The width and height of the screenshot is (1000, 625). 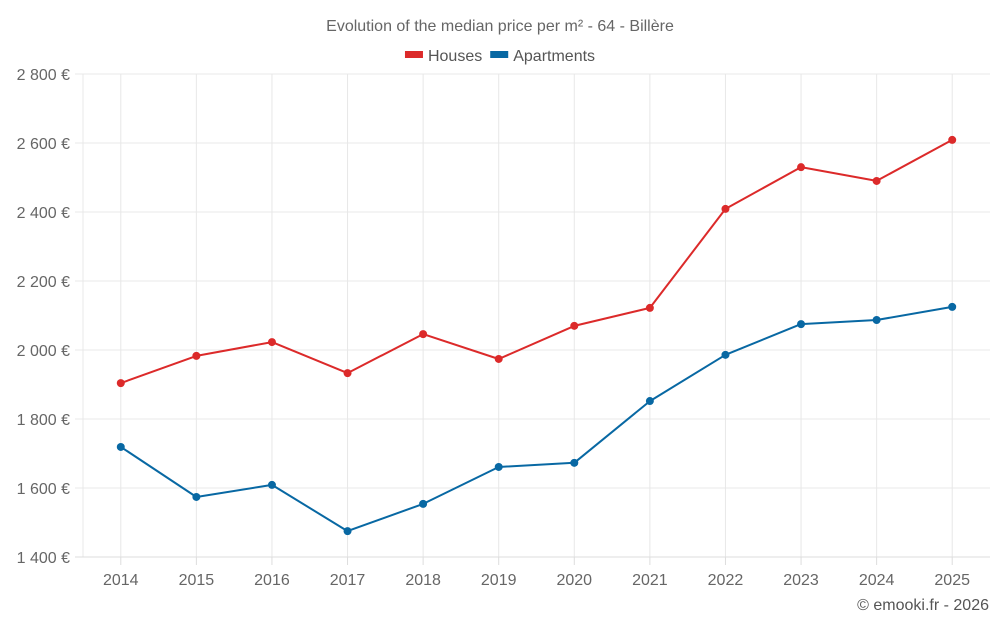 What do you see at coordinates (801, 580) in the screenshot?
I see `x-tick-label: 2023` at bounding box center [801, 580].